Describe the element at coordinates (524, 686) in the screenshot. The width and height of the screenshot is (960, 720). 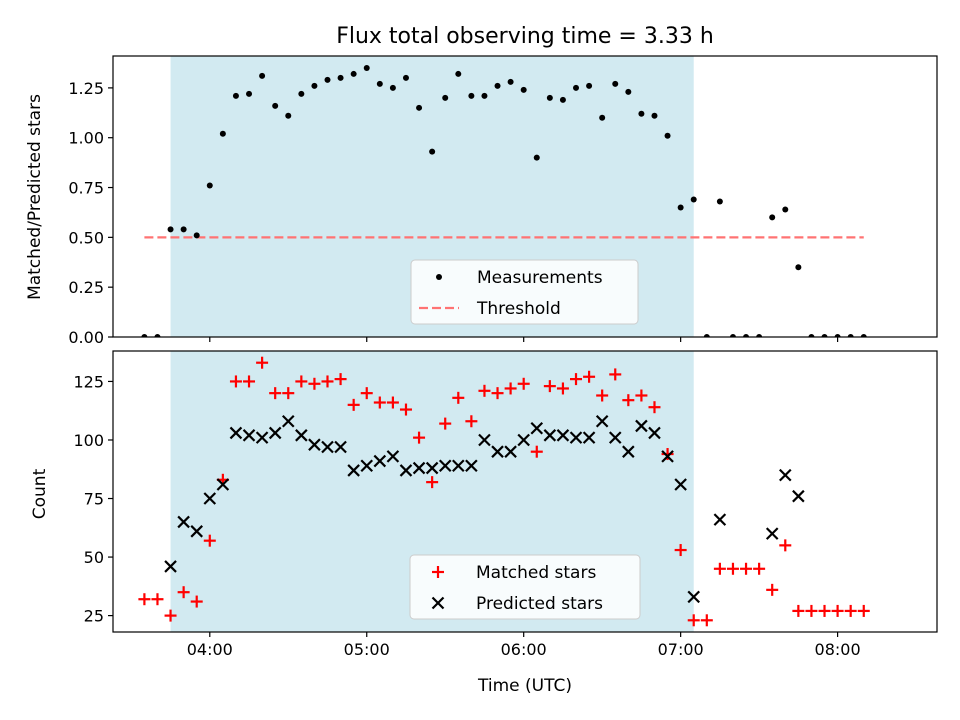
I see `x-axis-label: Time (UTC)` at that location.